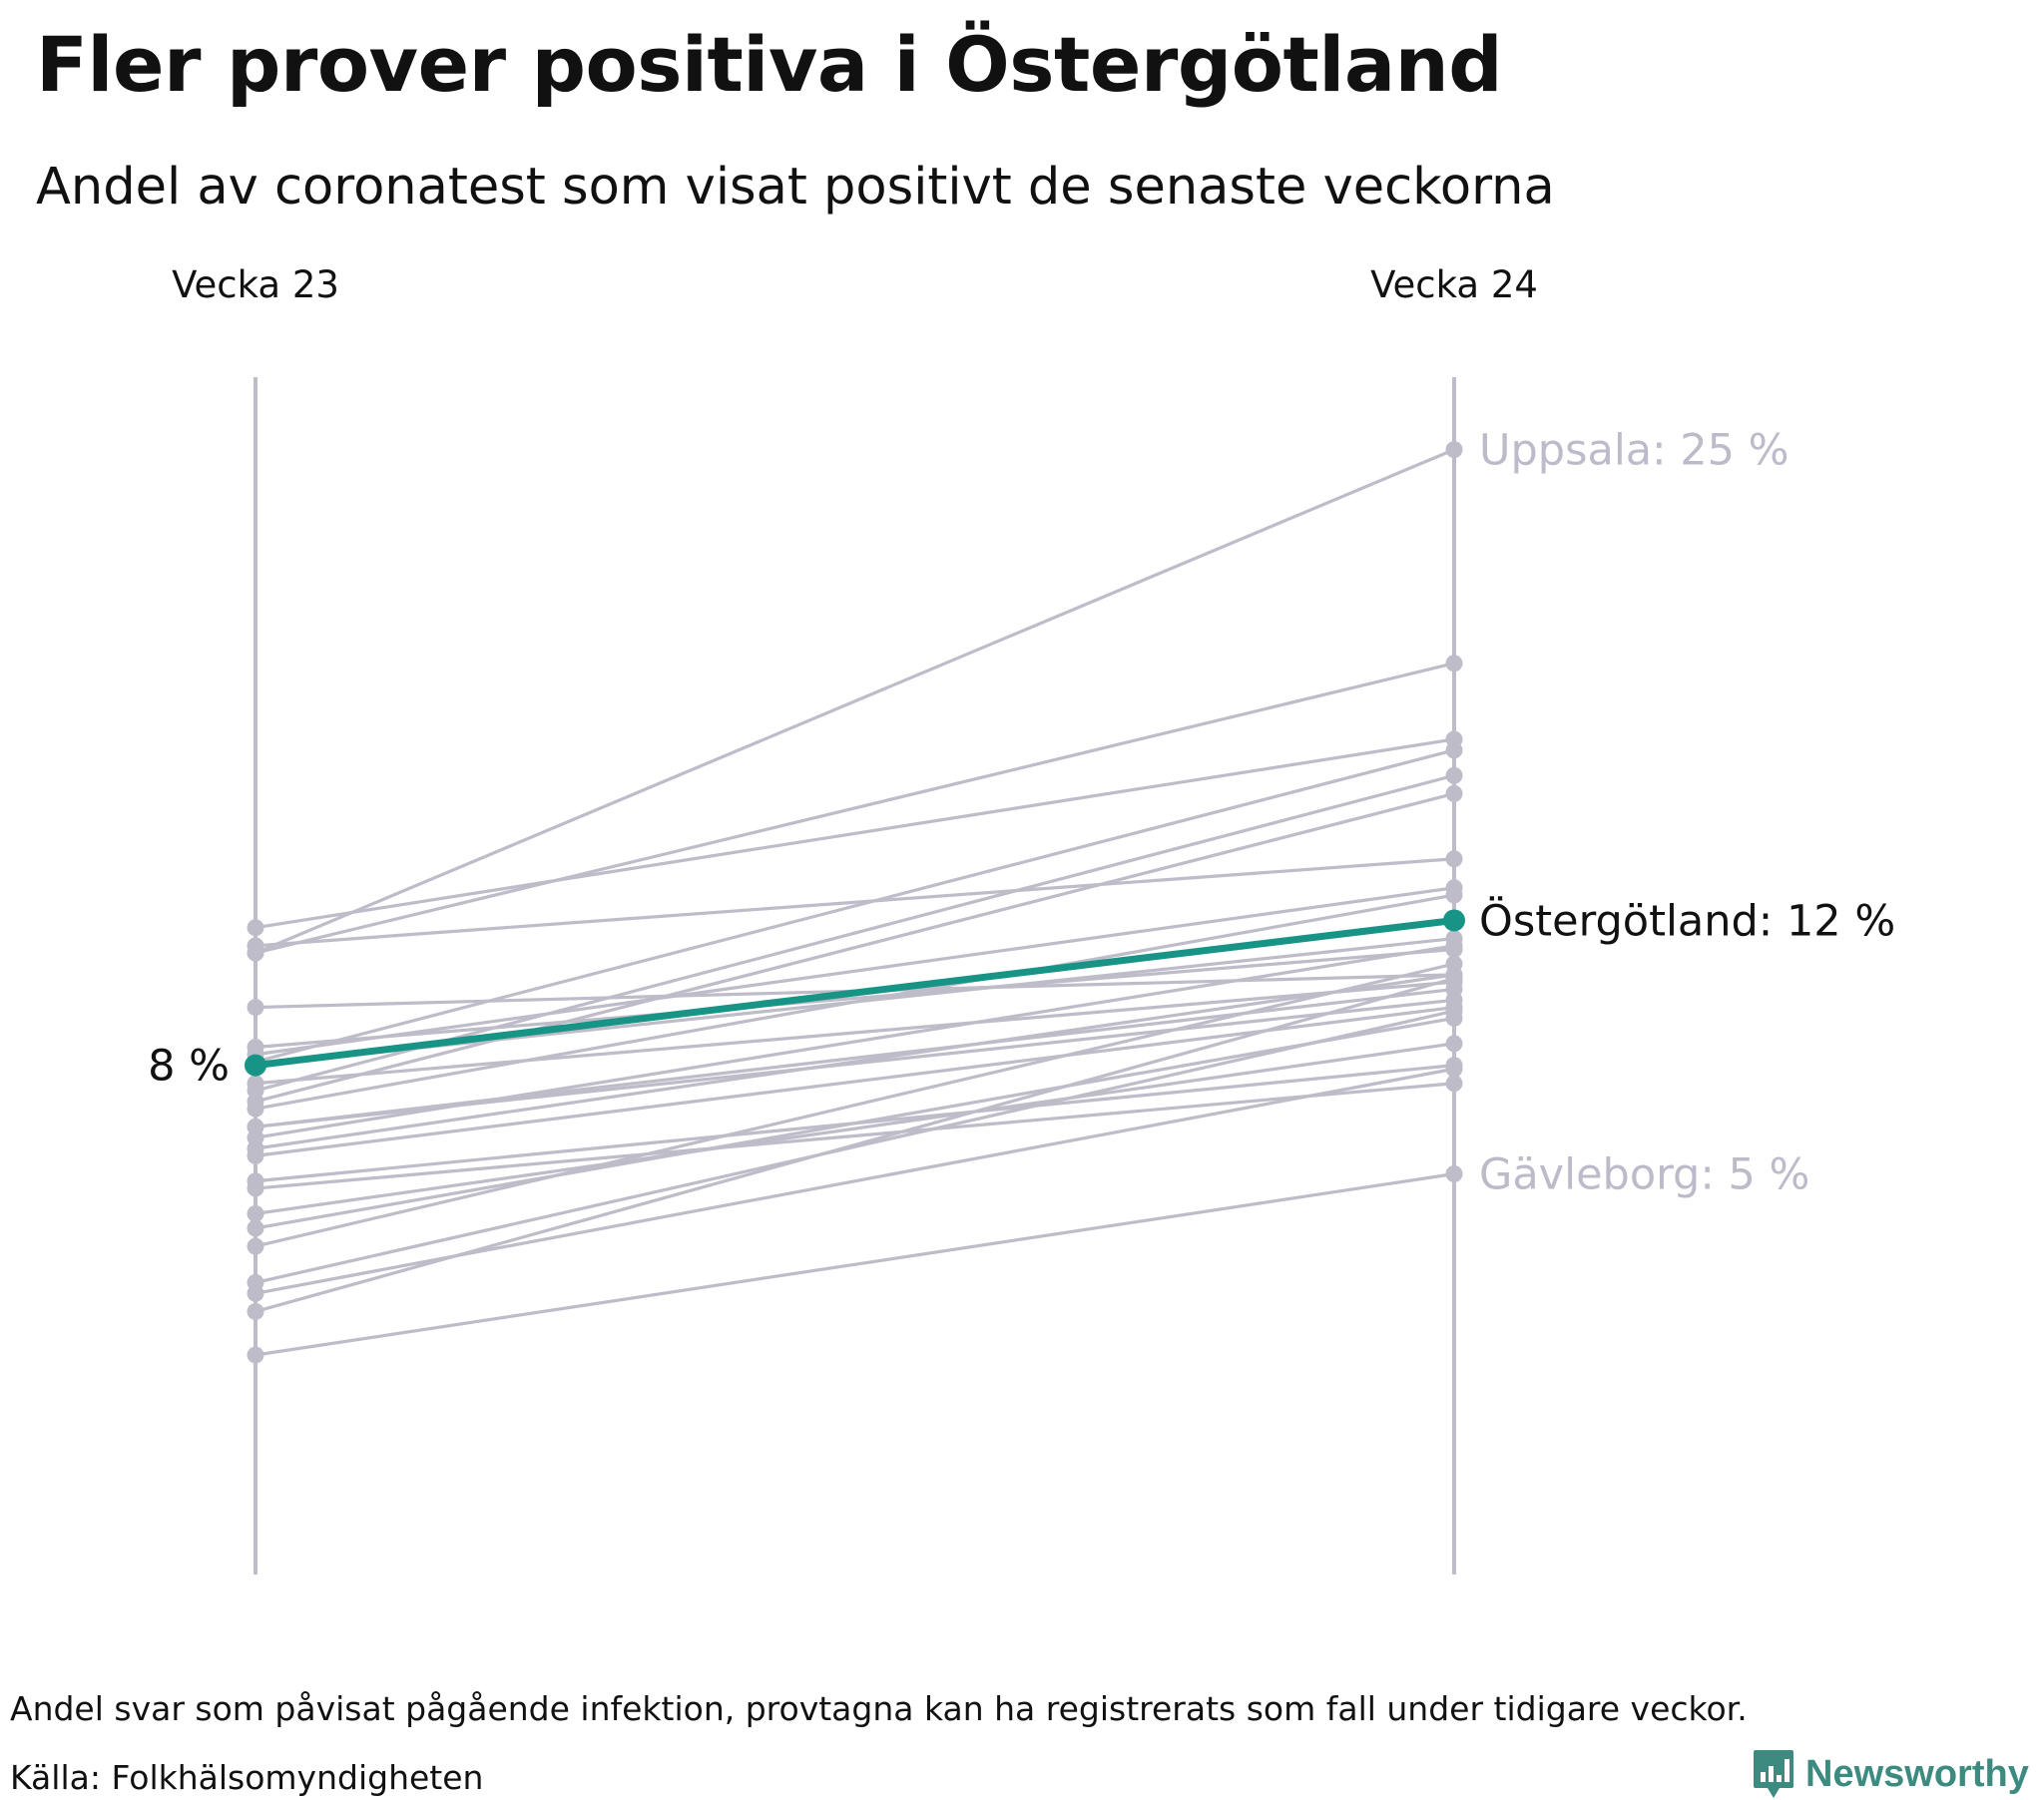  What do you see at coordinates (255, 284) in the screenshot?
I see `column-header-1: Vecka 23` at bounding box center [255, 284].